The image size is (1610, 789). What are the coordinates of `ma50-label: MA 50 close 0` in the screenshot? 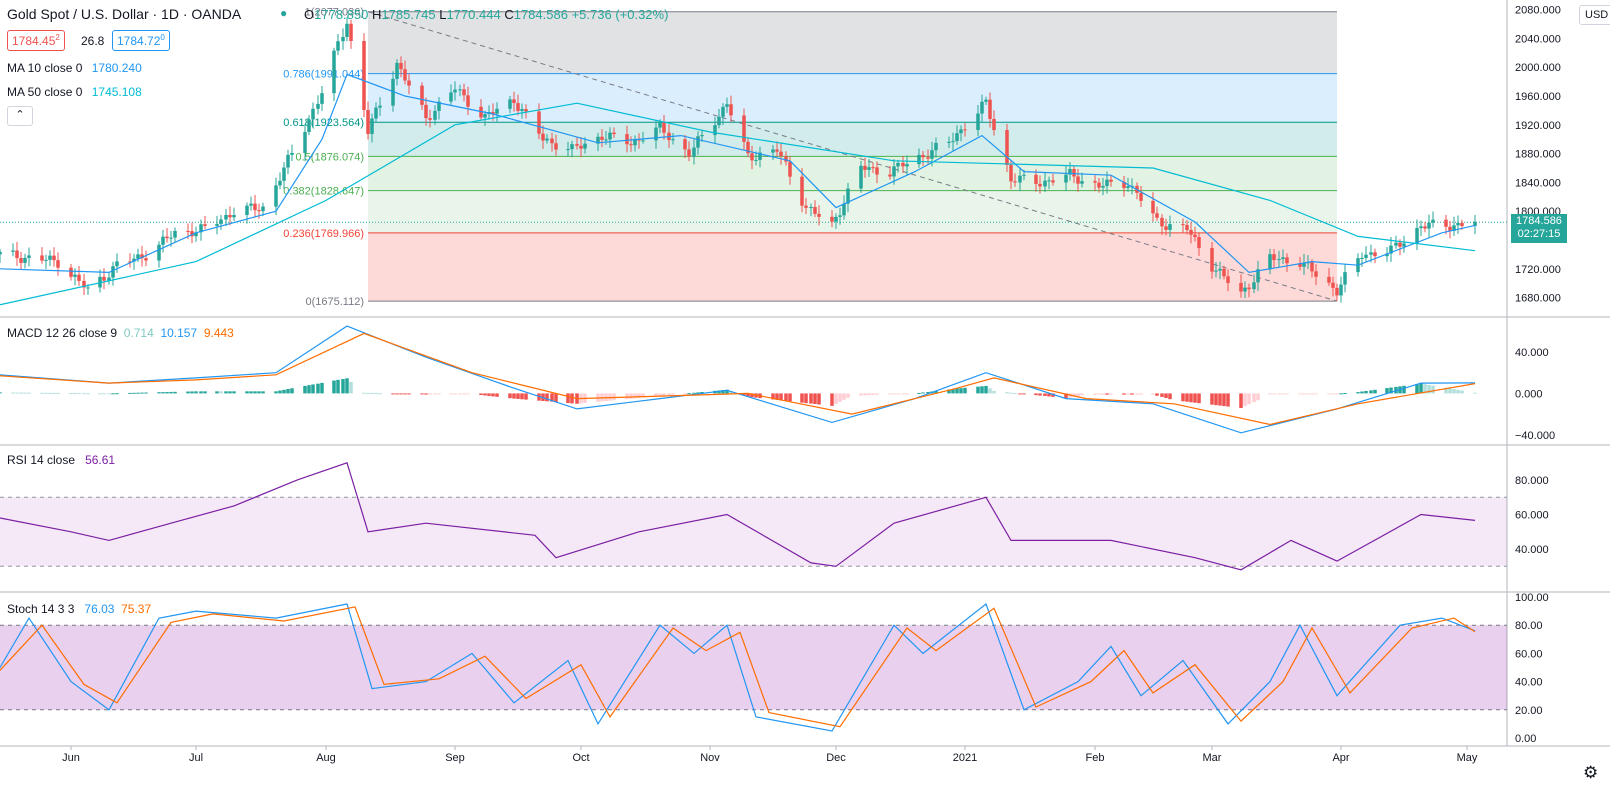 It's located at (45, 92).